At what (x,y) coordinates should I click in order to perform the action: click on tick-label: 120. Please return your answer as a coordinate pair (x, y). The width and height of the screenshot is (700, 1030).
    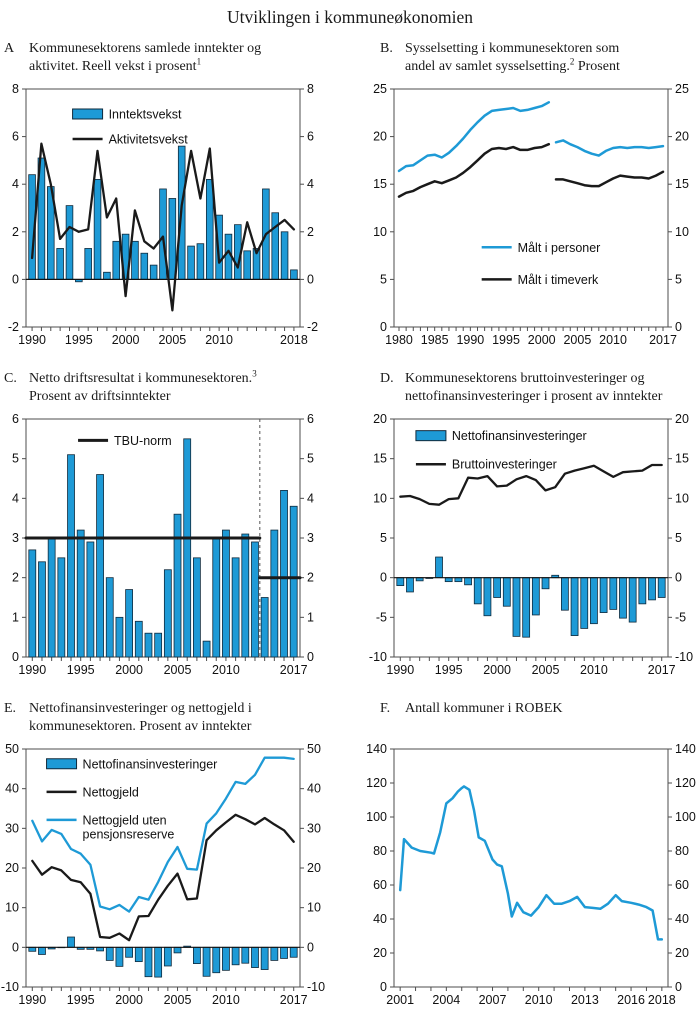
    Looking at the image, I should click on (685, 783).